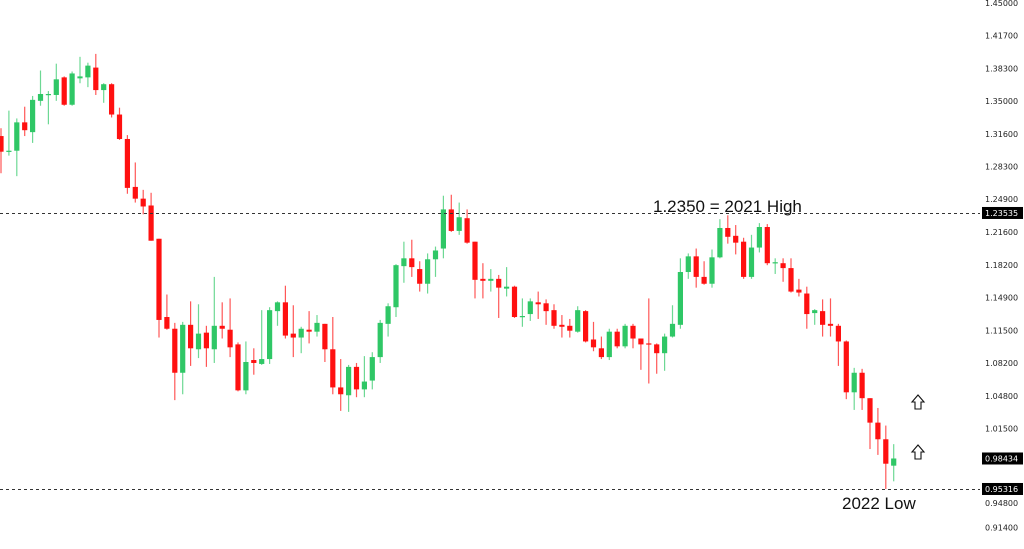  I want to click on y-tick-label: 1.18200, so click(1001, 265).